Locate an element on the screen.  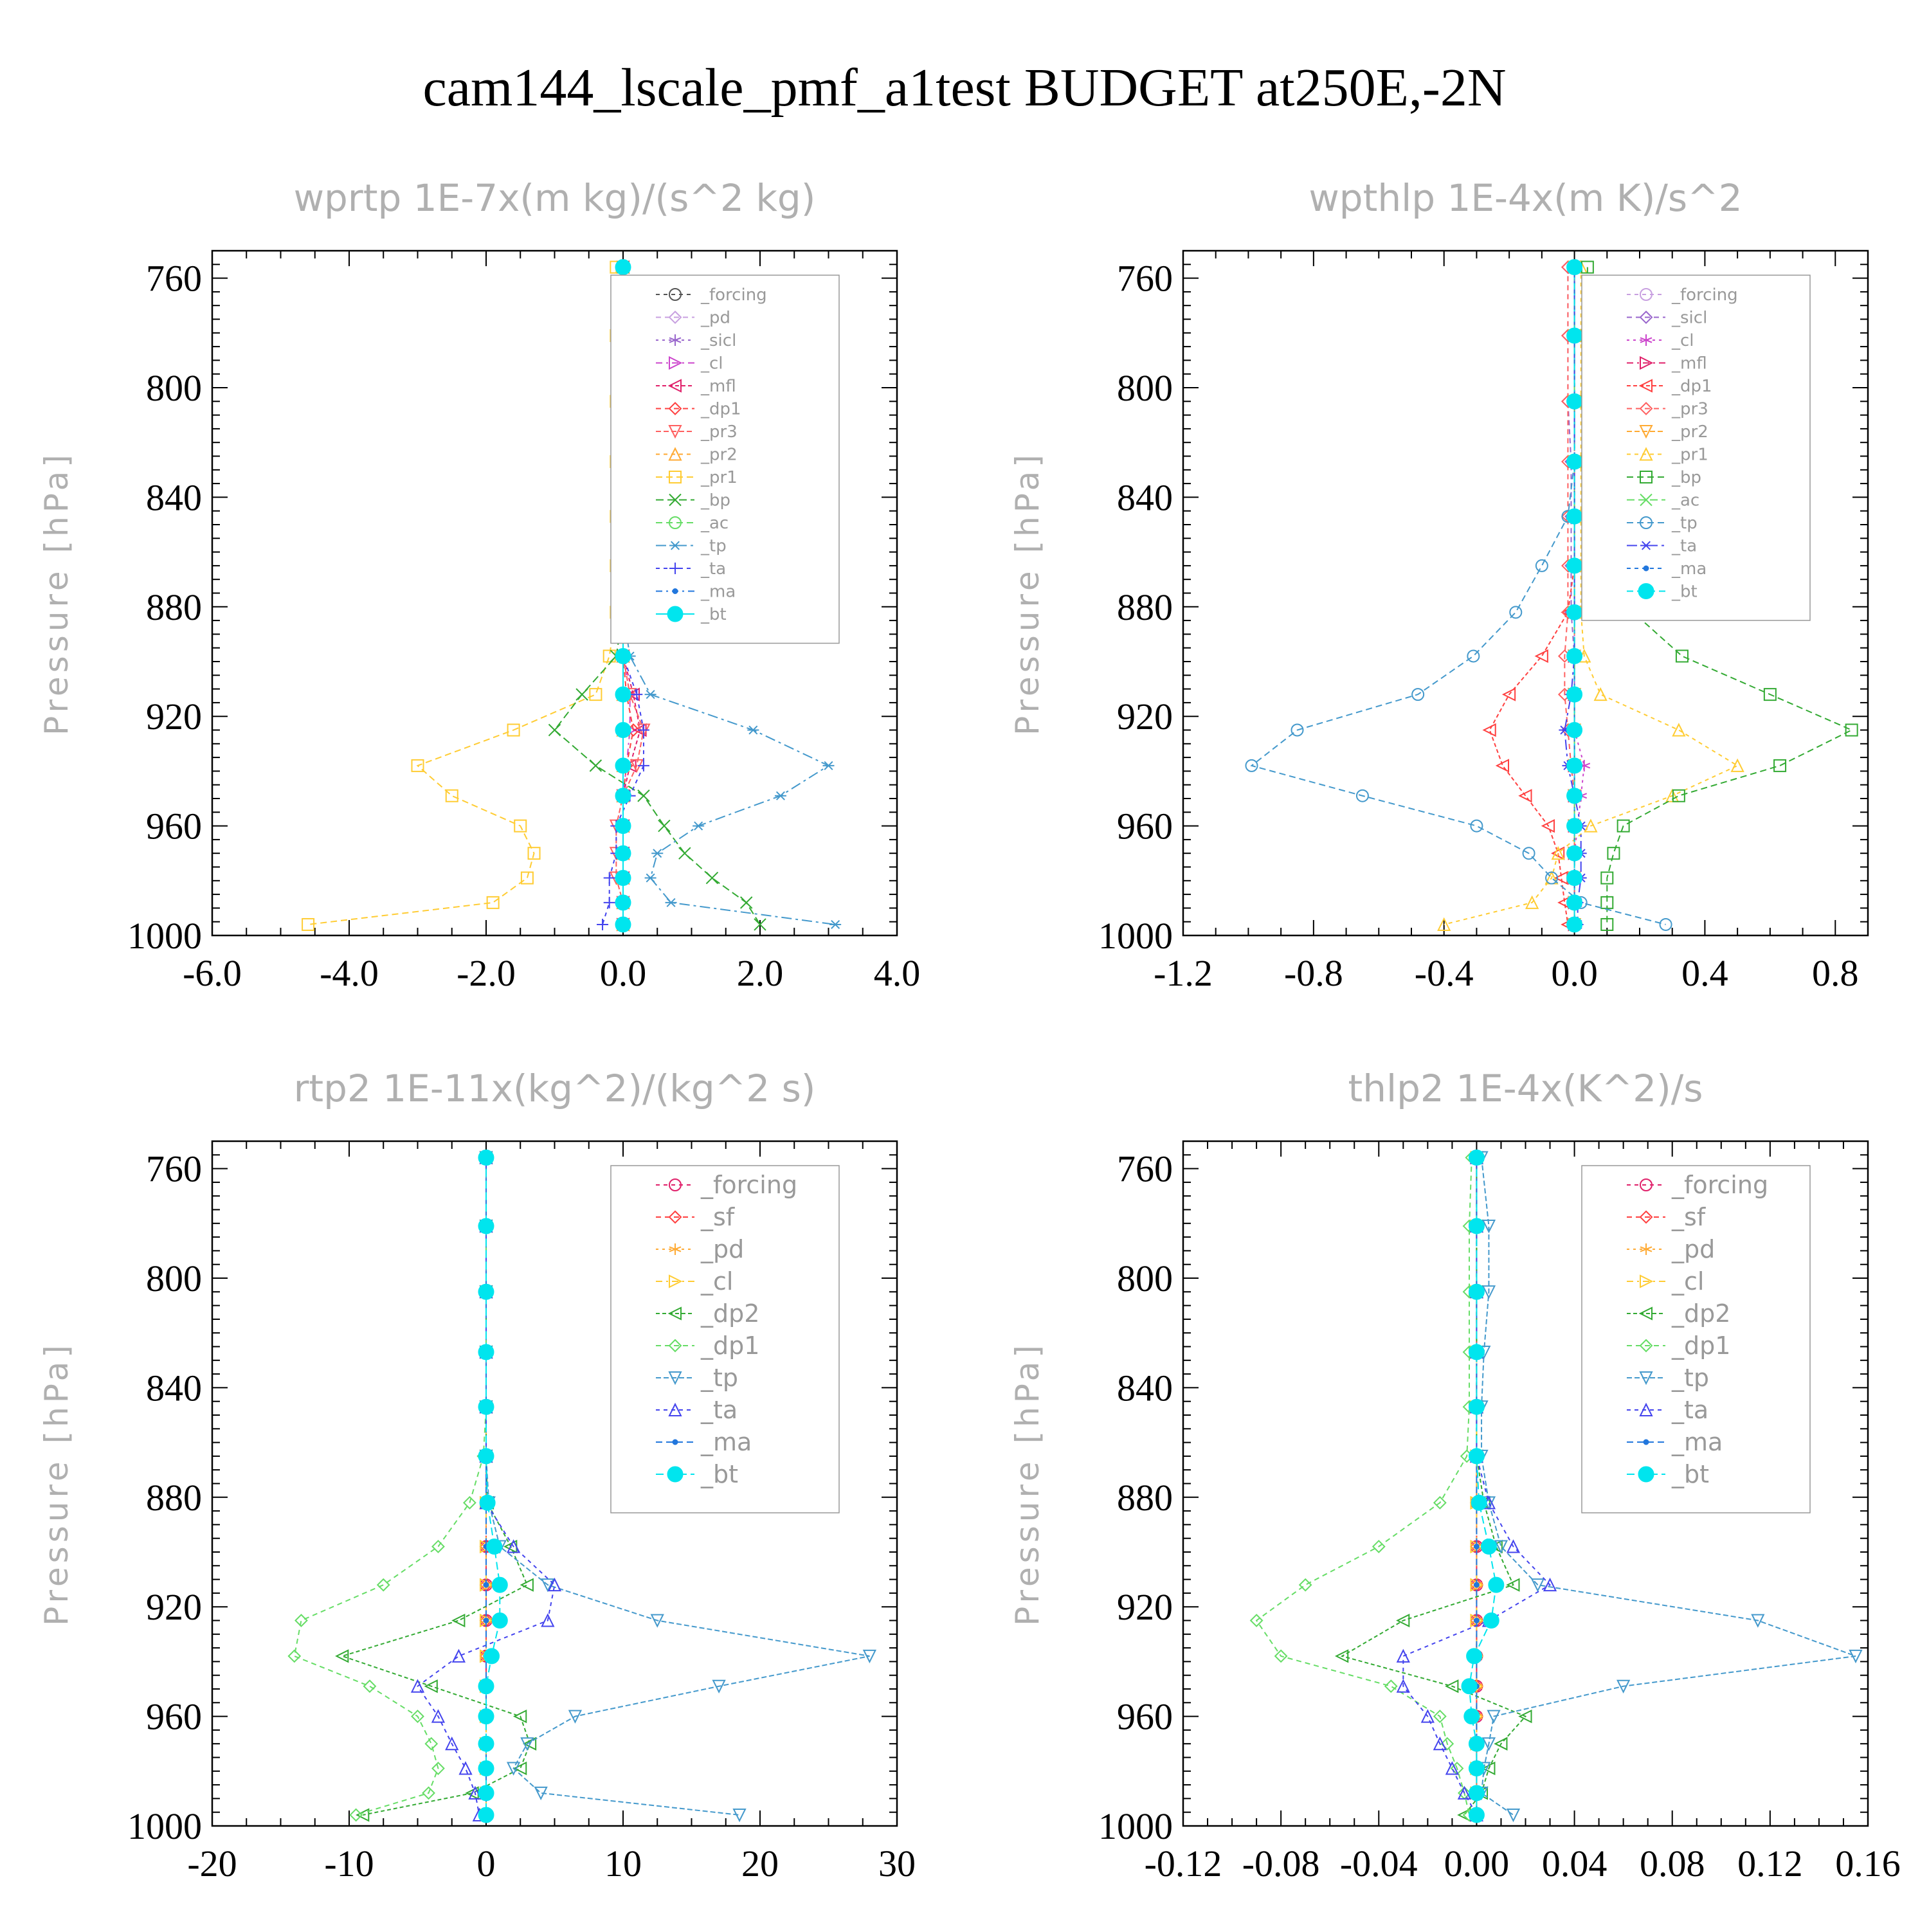
x-tick-label: 0.4 is located at coordinates (1704, 973).